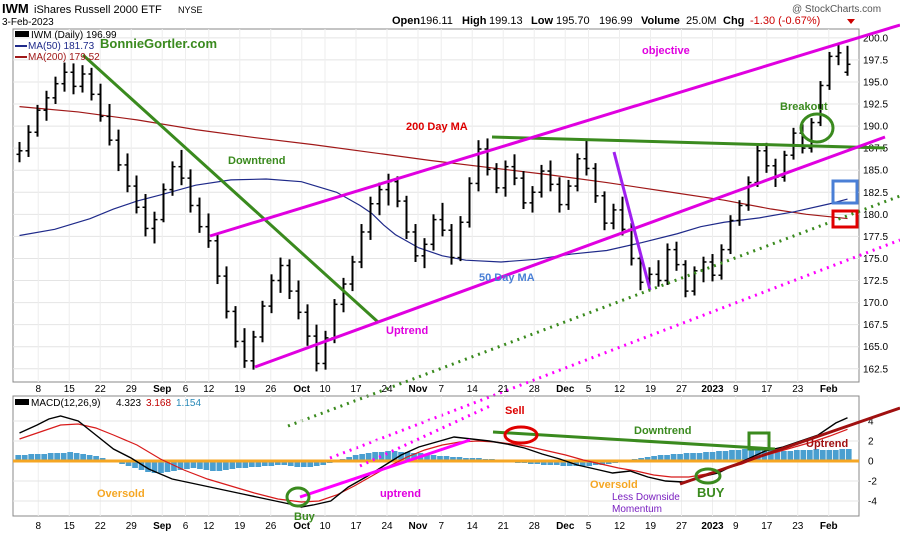 The image size is (900, 534). What do you see at coordinates (872, 502) in the screenshot?
I see `macd-tick-label: -4` at bounding box center [872, 502].